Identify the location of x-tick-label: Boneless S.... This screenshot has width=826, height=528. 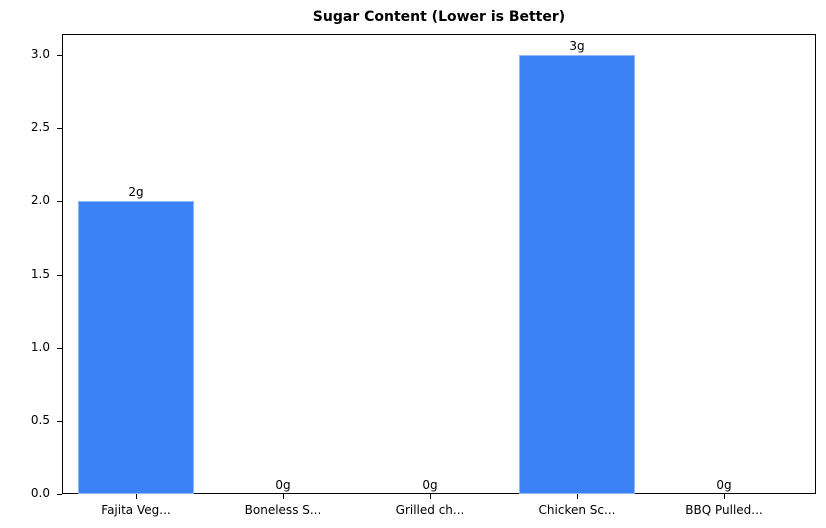
(283, 510).